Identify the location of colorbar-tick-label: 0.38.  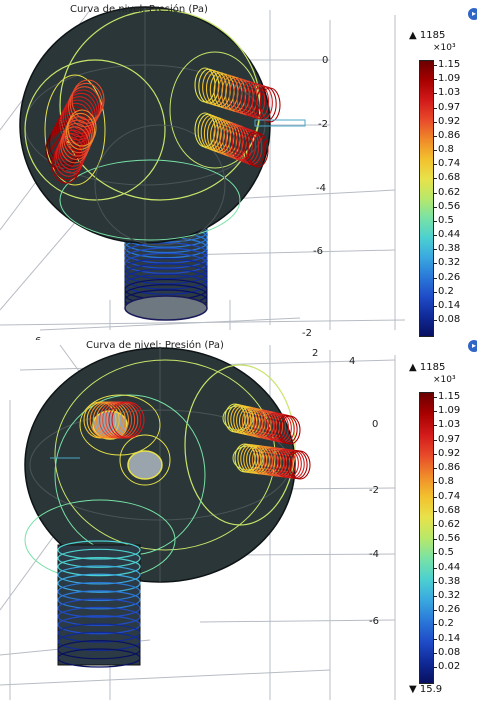
(449, 581).